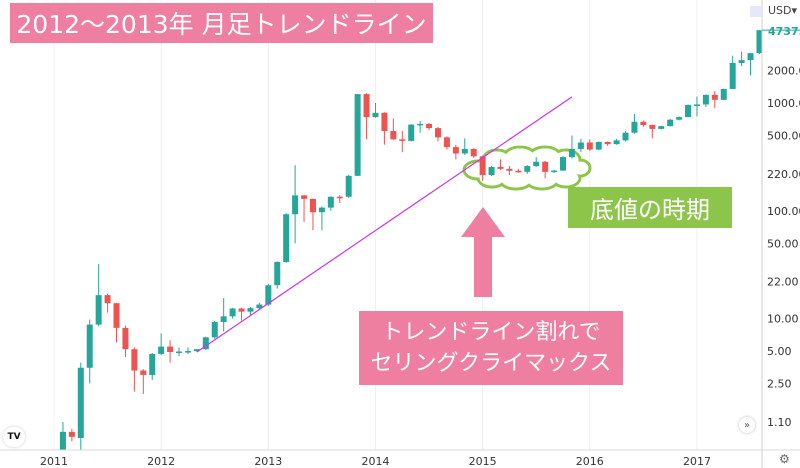  I want to click on chevron-down-icon: ▾, so click(794, 10).